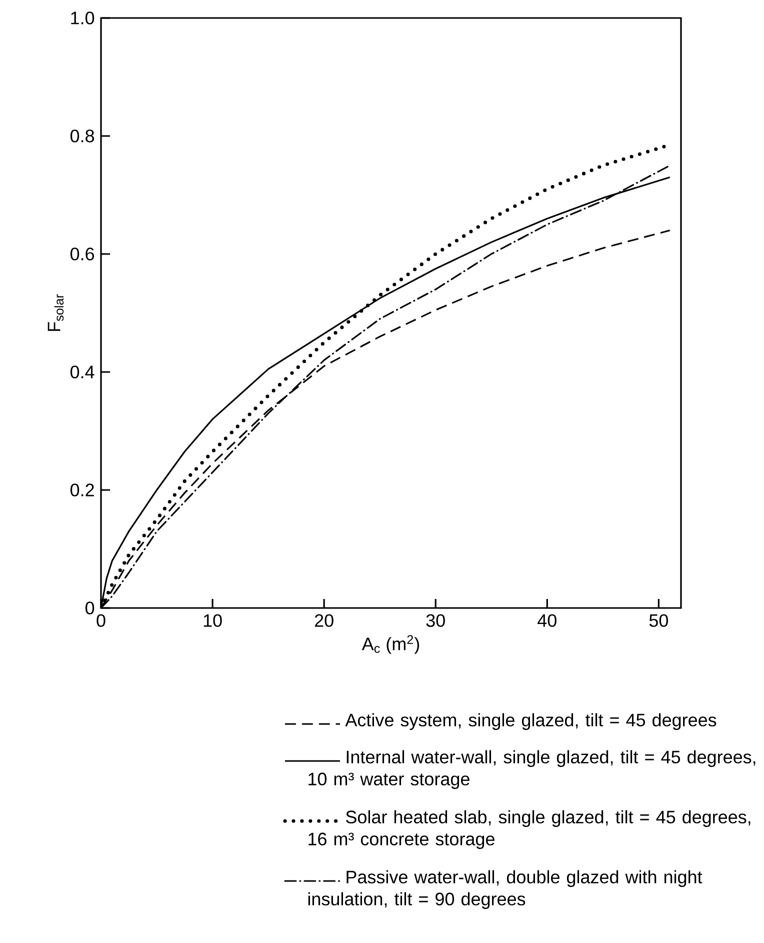 This screenshot has height=943, width=764. I want to click on x-tick-label: 10, so click(213, 620).